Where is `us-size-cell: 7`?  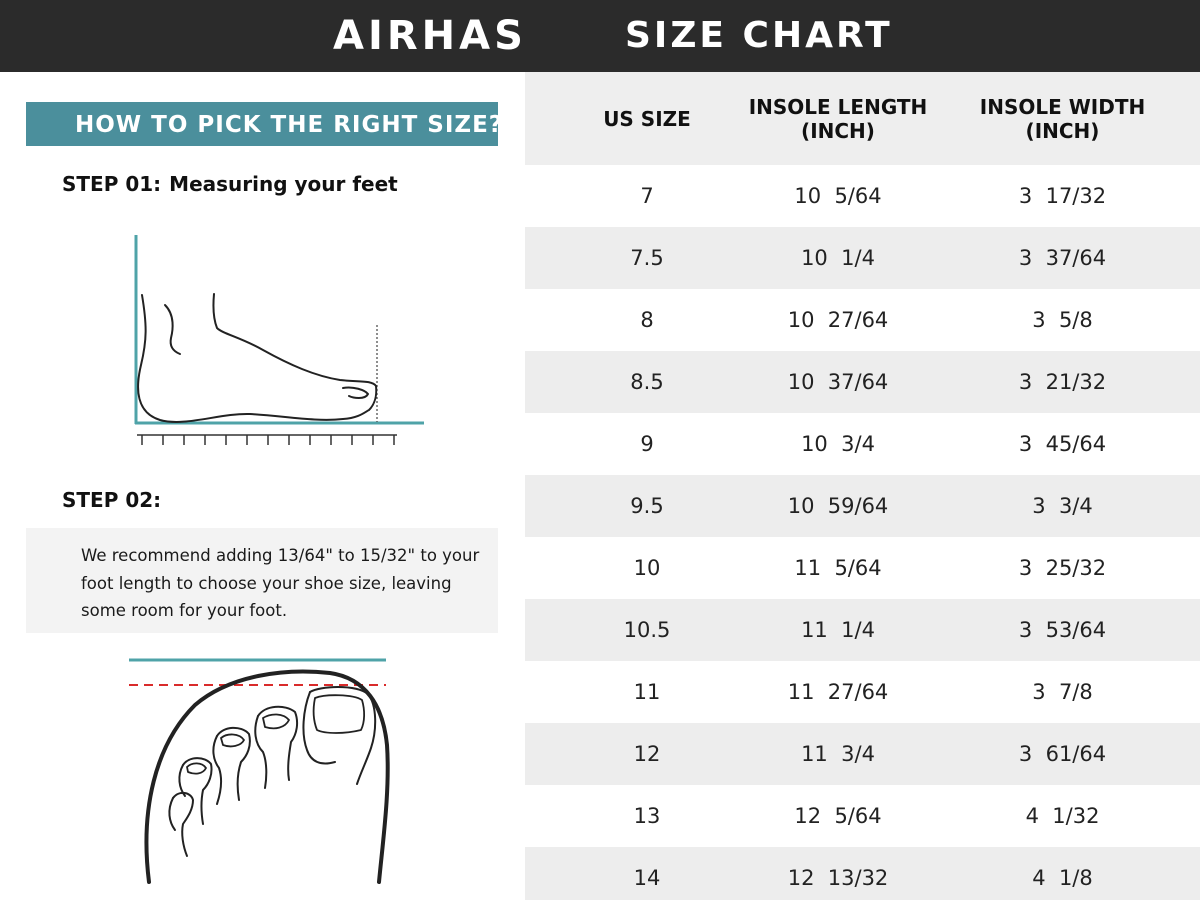
us-size-cell: 7 is located at coordinates (647, 196).